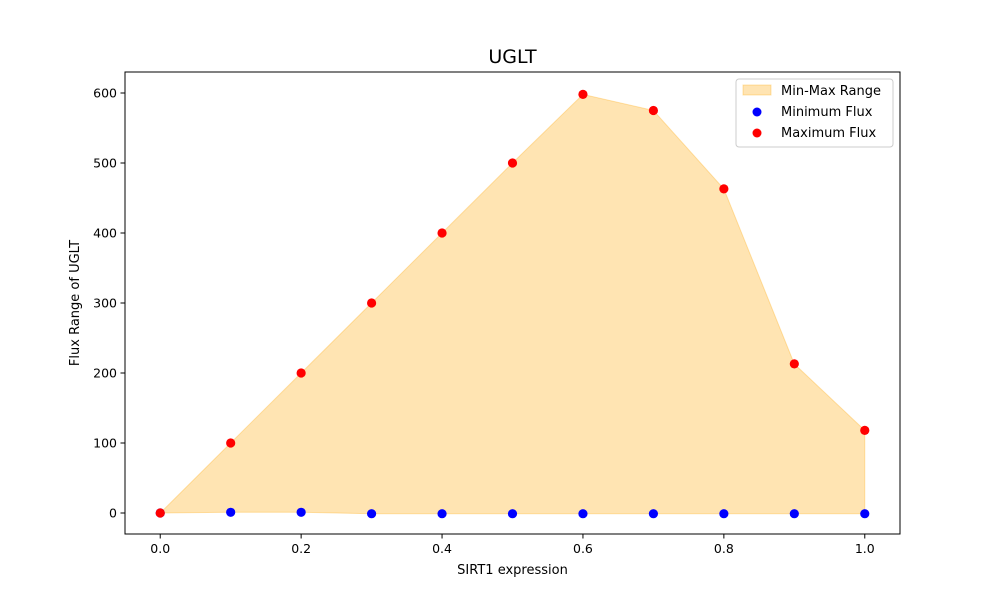  Describe the element at coordinates (757, 133) in the screenshot. I see `legend-marker-maximum-flux` at that location.